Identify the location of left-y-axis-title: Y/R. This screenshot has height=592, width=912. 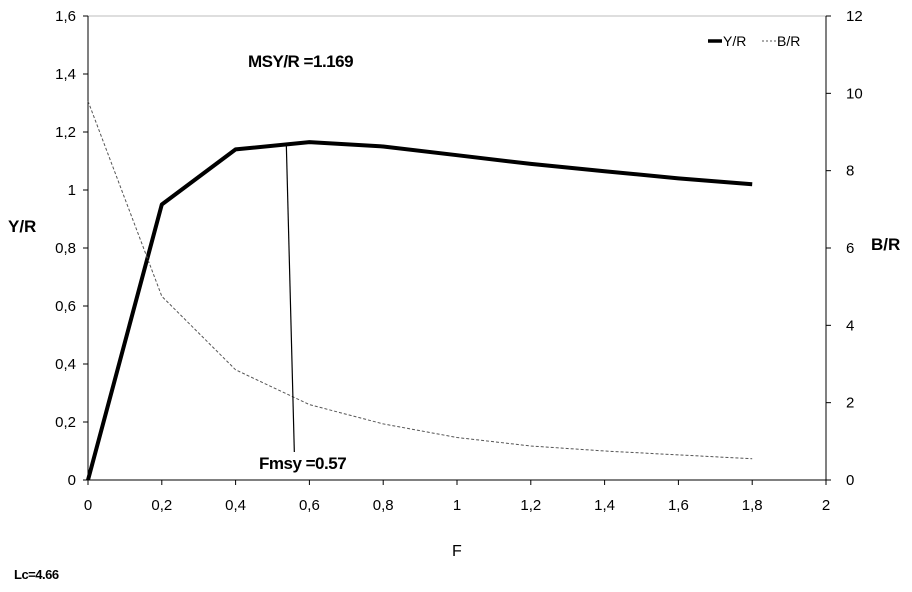
(22, 226).